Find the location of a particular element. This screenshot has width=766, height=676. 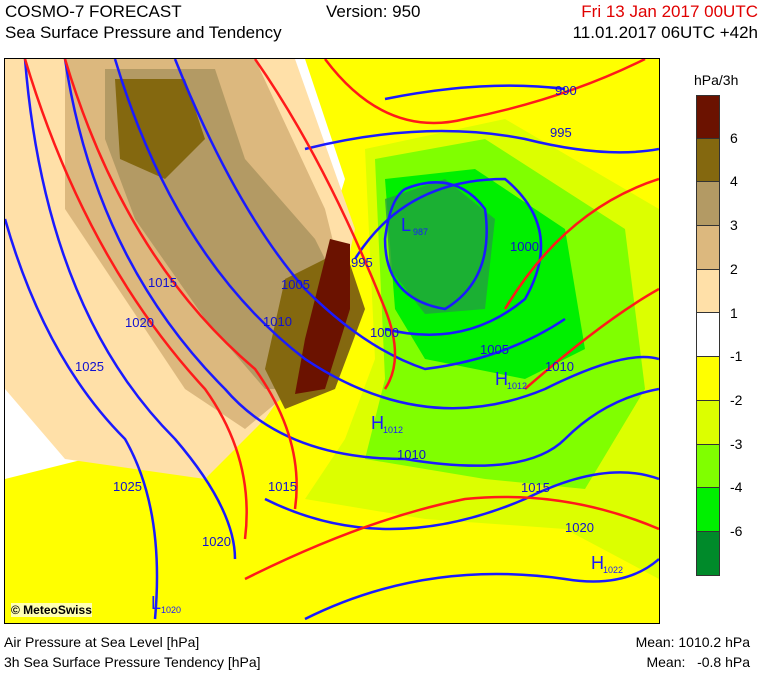

field2-label: 3h Sea Surface Pressure Tendency [hPa] is located at coordinates (132, 662).